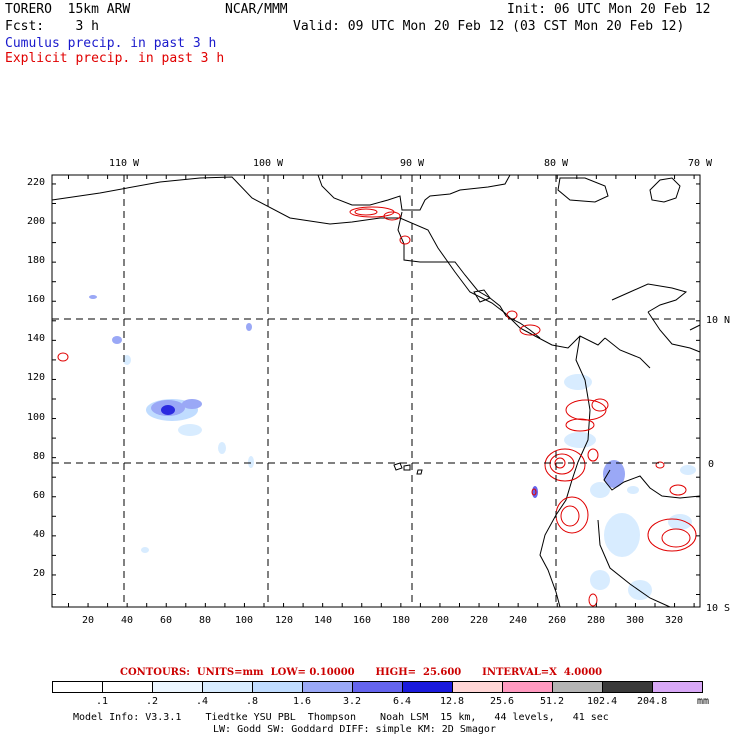 Image resolution: width=740 pixels, height=740 pixels. Describe the element at coordinates (115, 58) in the screenshot. I see `explicit-label: Explicit precip. in past 3 h` at that location.